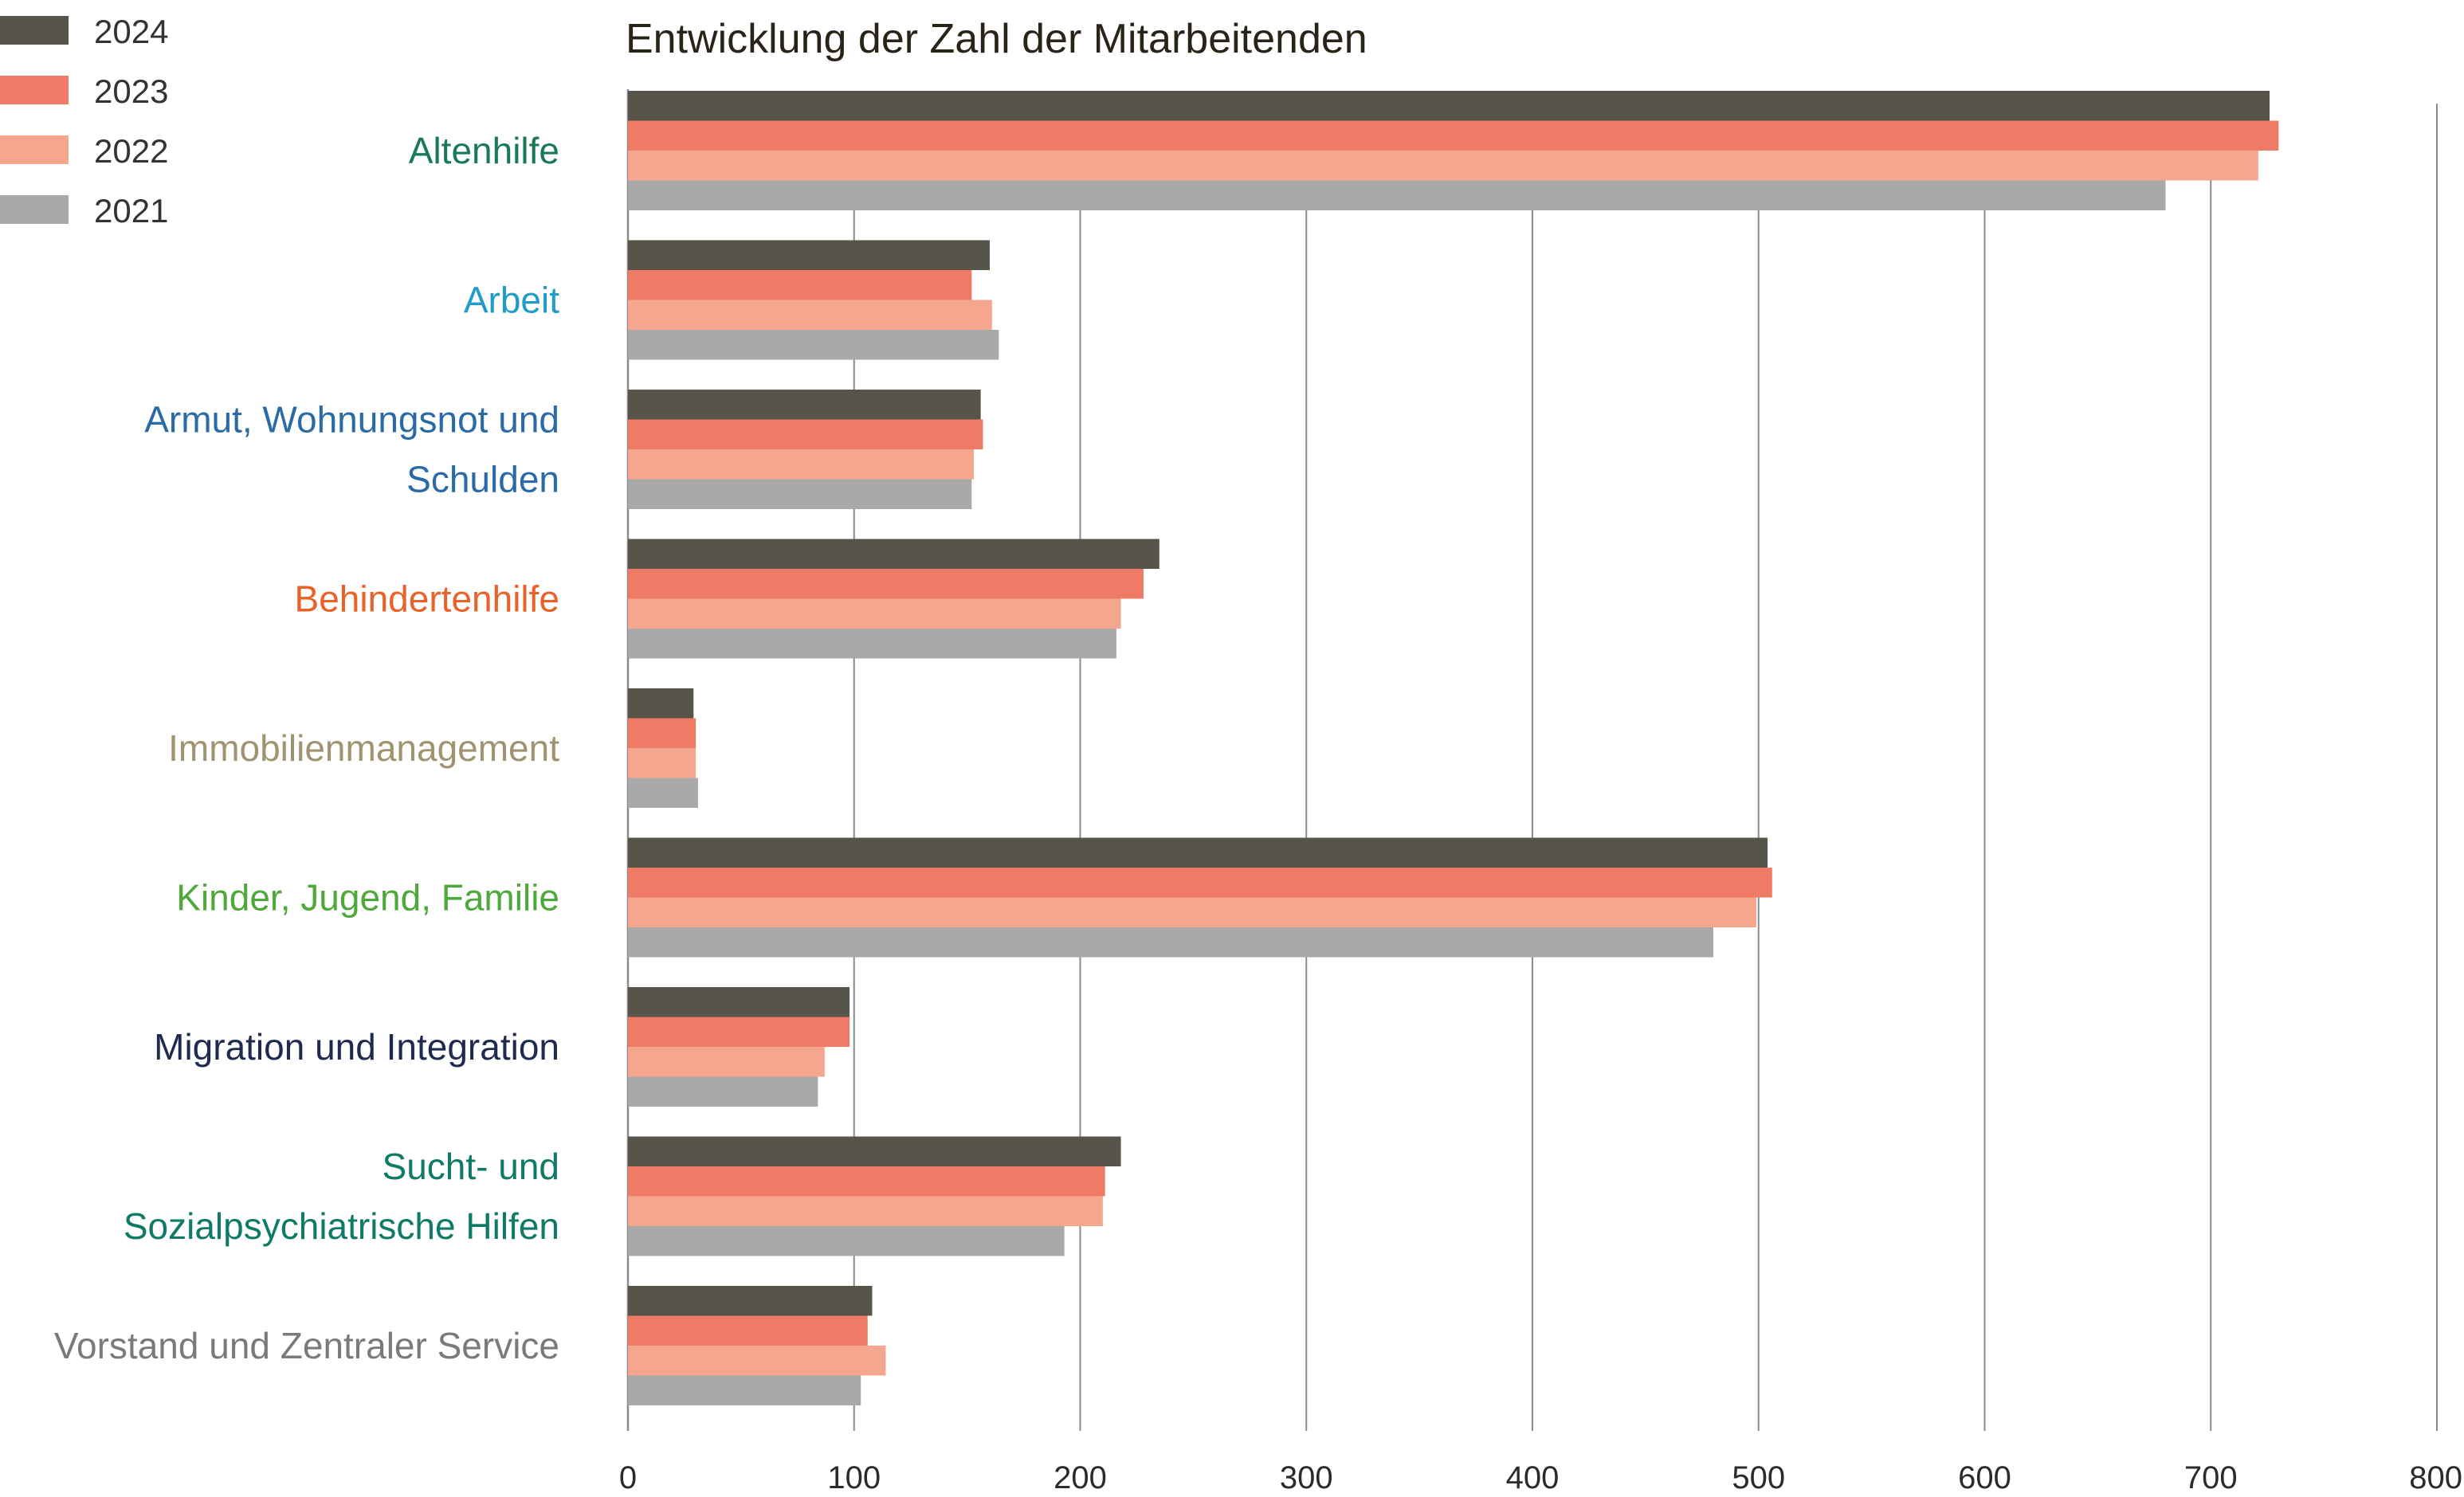 The height and width of the screenshot is (1497, 2464). Describe the element at coordinates (1758, 1476) in the screenshot. I see `x-tick-label: 500` at that location.